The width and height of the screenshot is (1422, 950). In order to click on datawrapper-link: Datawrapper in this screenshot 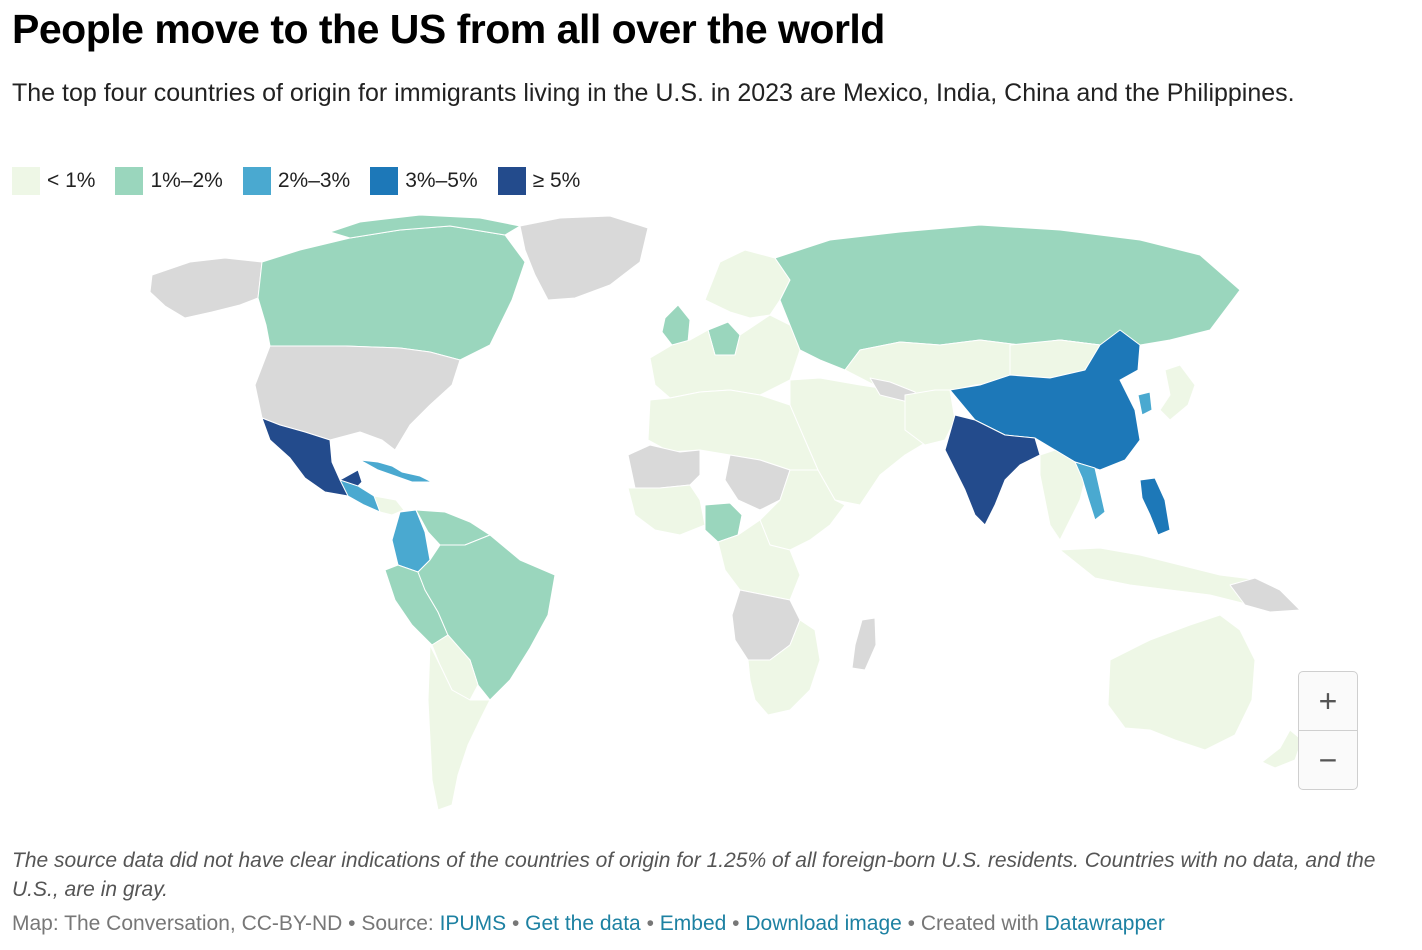, I will do `click(1104, 923)`.